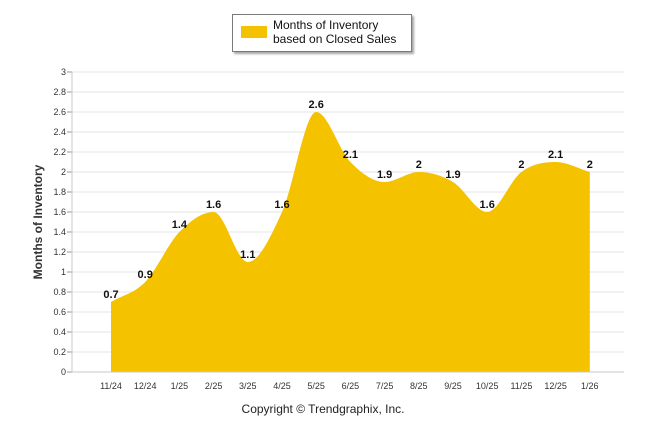 The width and height of the screenshot is (646, 434). What do you see at coordinates (63, 172) in the screenshot?
I see `y-tick-label: 2` at bounding box center [63, 172].